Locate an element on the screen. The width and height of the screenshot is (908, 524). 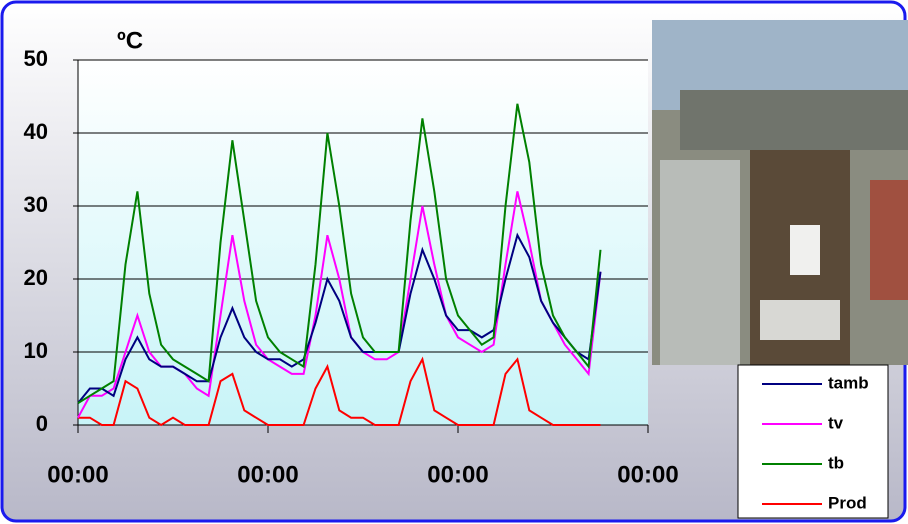
y-tick-label: 10 is located at coordinates (36, 350).